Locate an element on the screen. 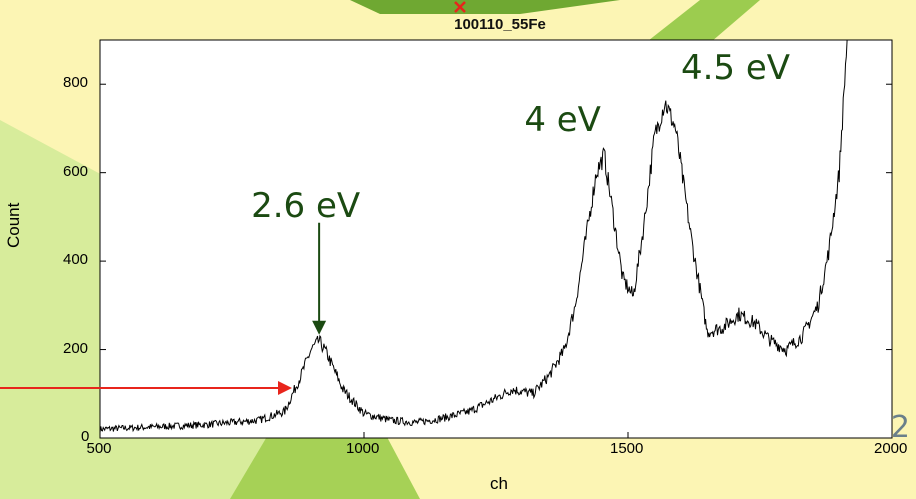 This screenshot has width=916, height=499. x-tick-label: 1500 is located at coordinates (627, 448).